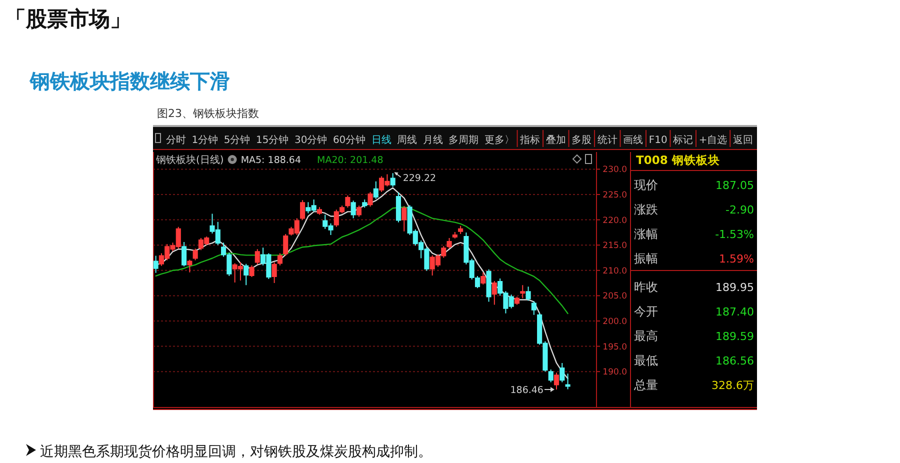 The image size is (900, 463). Describe the element at coordinates (614, 321) in the screenshot. I see `y-tick-label: 200.0` at that location.